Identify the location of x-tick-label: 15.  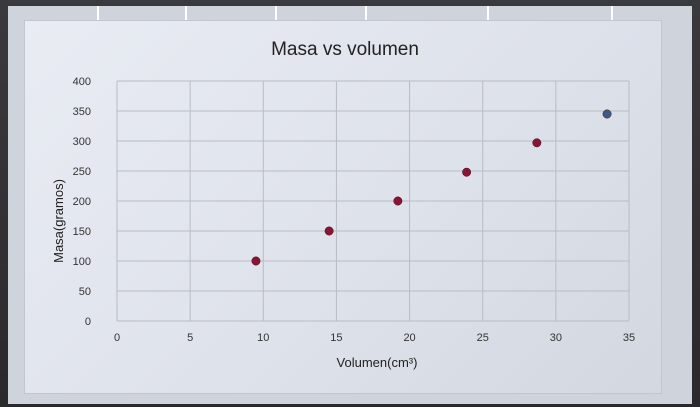
(336, 338).